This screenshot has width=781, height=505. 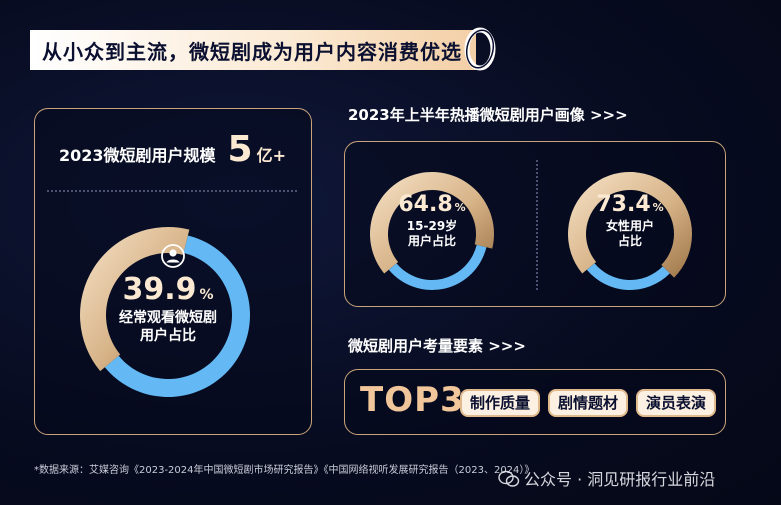 I want to click on divider-vertical, so click(x=537, y=225).